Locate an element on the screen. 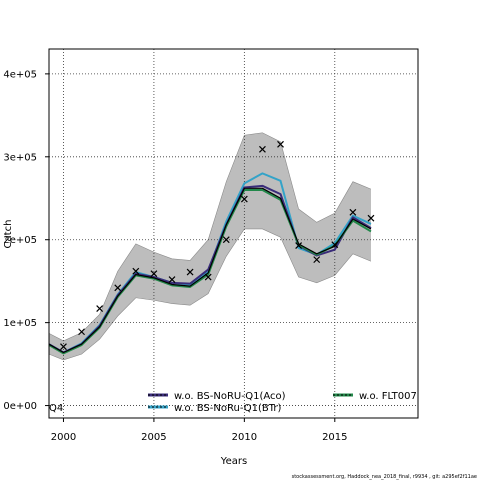 This screenshot has height=480, width=480. observed-point-2002 is located at coordinates (100, 308).